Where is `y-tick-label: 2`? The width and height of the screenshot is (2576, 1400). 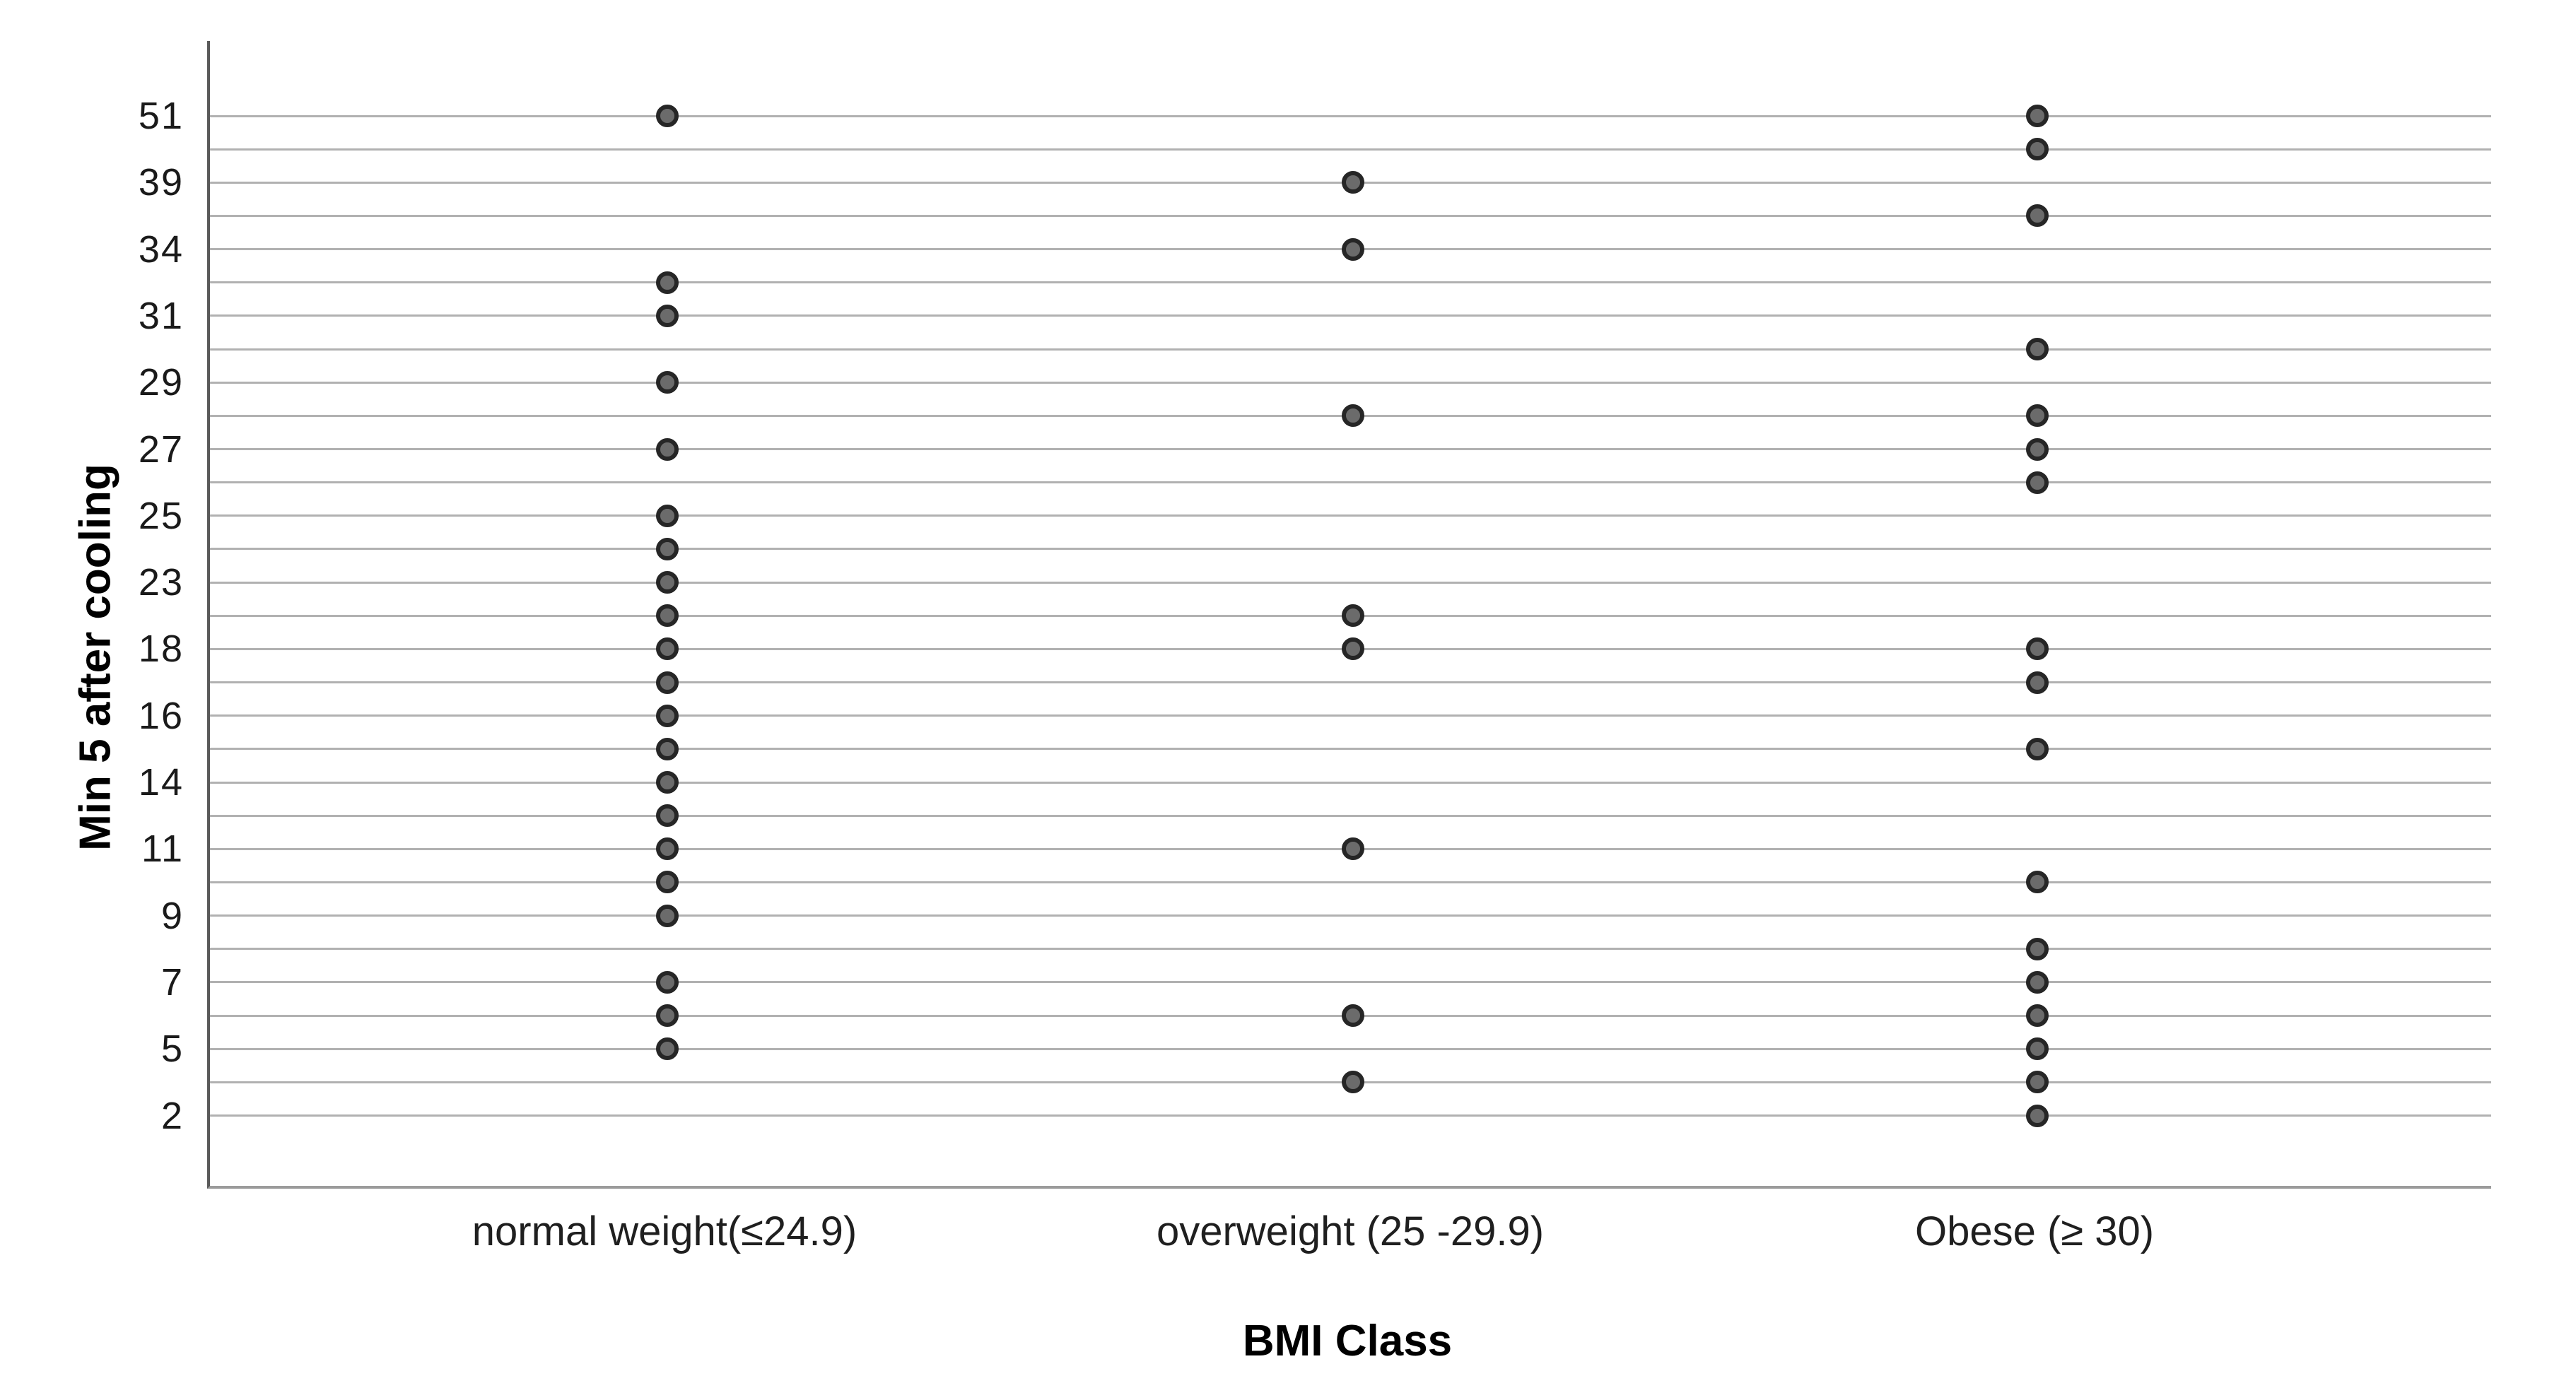 y-tick-label: 2 is located at coordinates (172, 1116).